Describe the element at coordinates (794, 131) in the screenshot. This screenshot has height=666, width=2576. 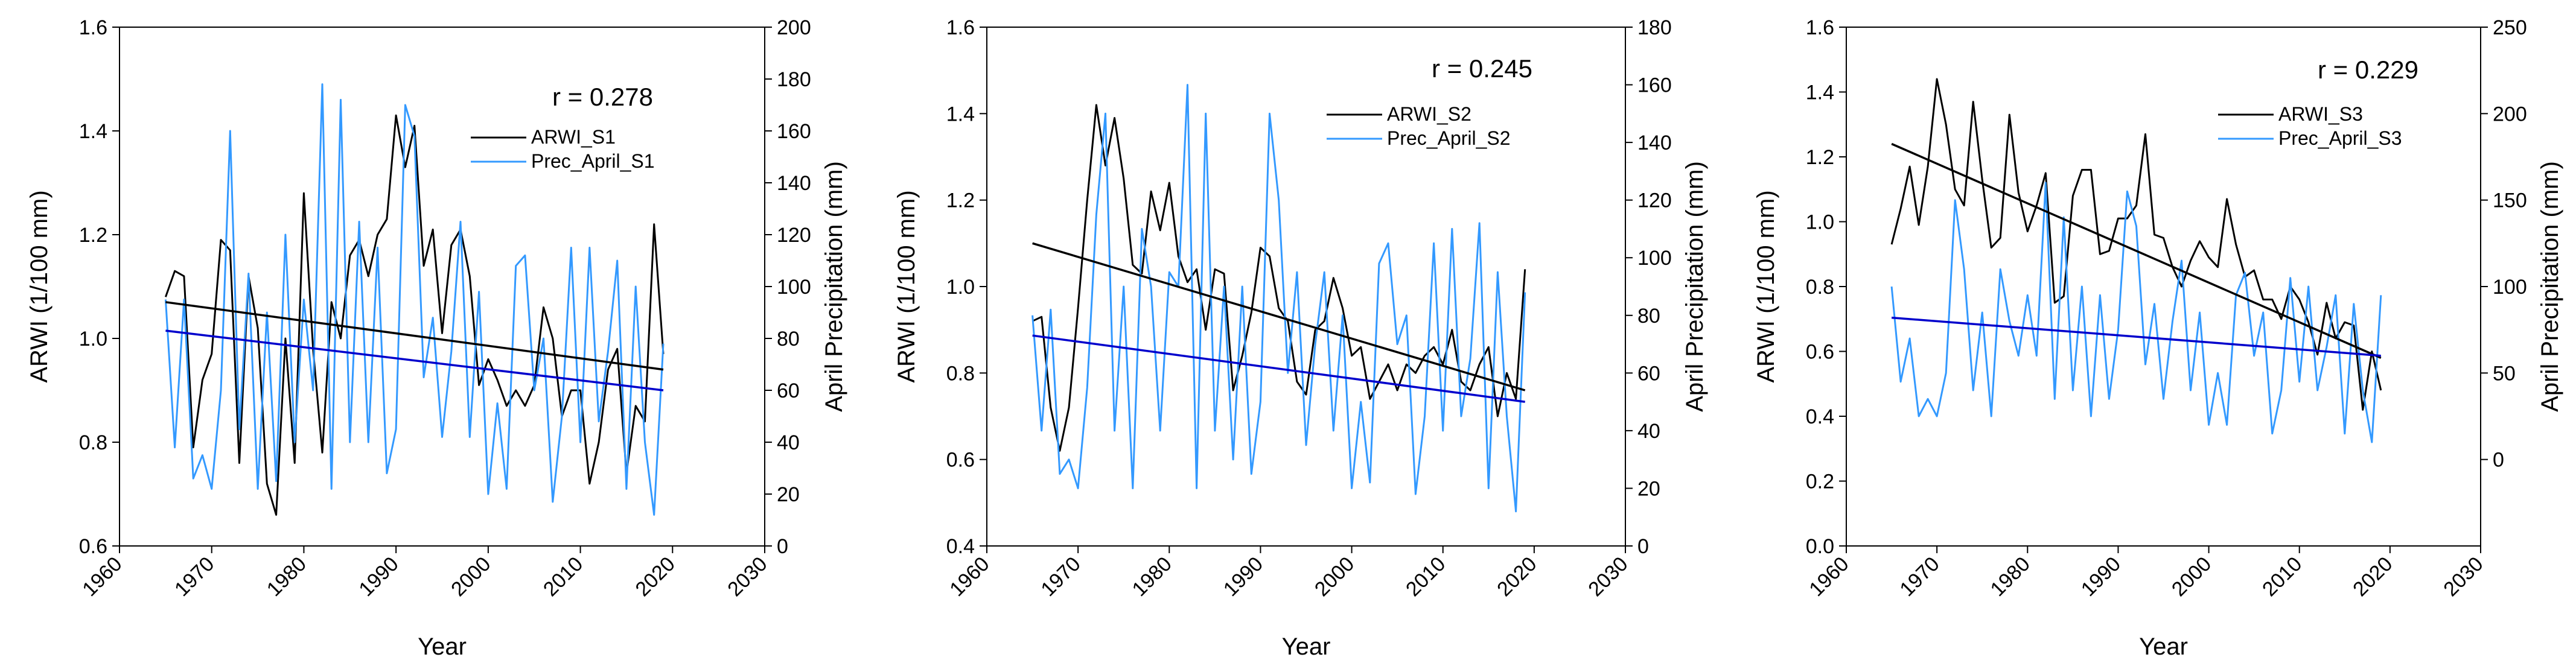
I see `y2-tick-label: 160` at that location.